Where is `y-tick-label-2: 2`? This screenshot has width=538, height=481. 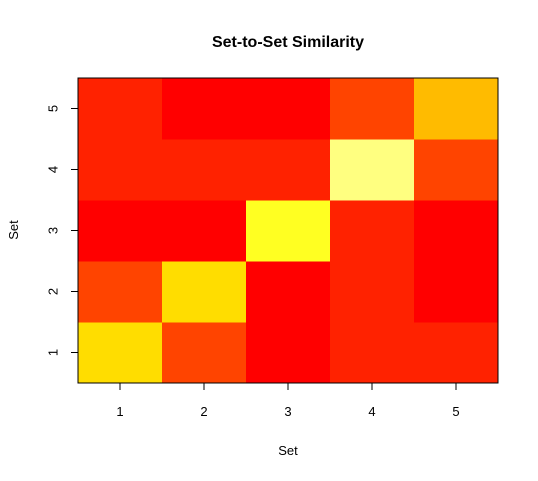 y-tick-label-2: 2 is located at coordinates (53, 291).